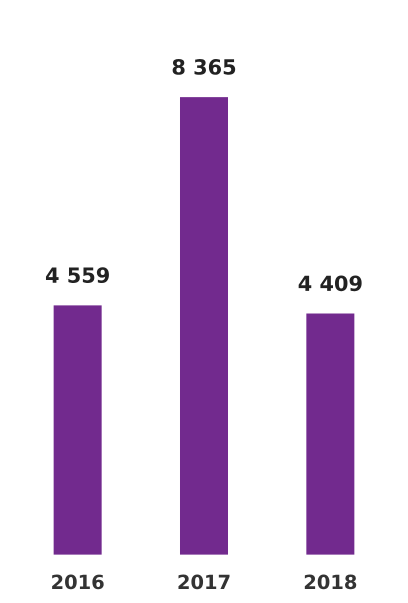 This screenshot has height=603, width=408. Describe the element at coordinates (78, 582) in the screenshot. I see `x-tick-label: 2016` at that location.